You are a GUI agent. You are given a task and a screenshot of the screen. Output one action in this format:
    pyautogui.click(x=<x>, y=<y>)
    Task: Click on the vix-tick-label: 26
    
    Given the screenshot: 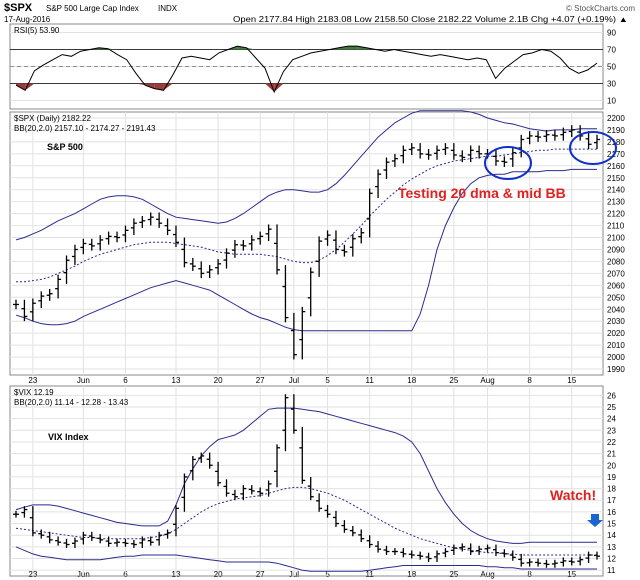 What is the action you would take?
    pyautogui.click(x=611, y=395)
    